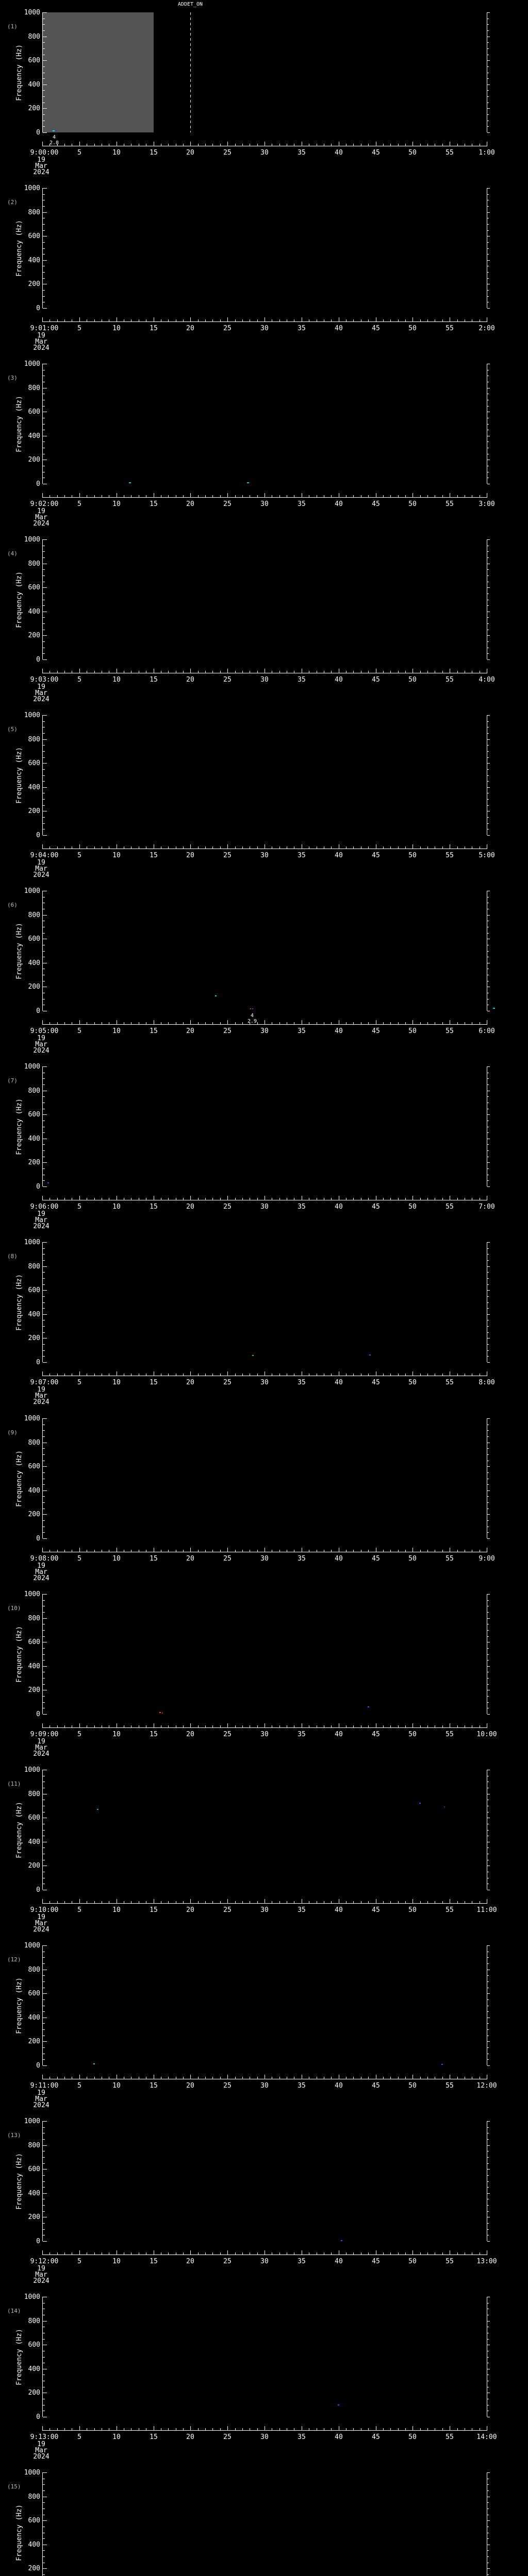  Describe the element at coordinates (228, 1559) in the screenshot. I see `time-tick-label: 25` at that location.